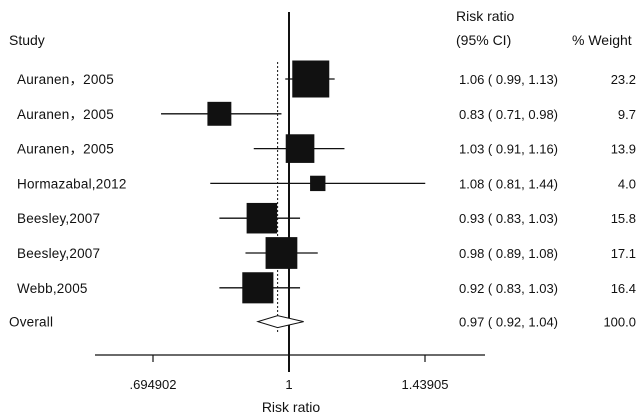 The image size is (644, 419). Describe the element at coordinates (508, 322) in the screenshot. I see `overall-ci-value: 0.97 ( 0.92, 1.04)` at that location.